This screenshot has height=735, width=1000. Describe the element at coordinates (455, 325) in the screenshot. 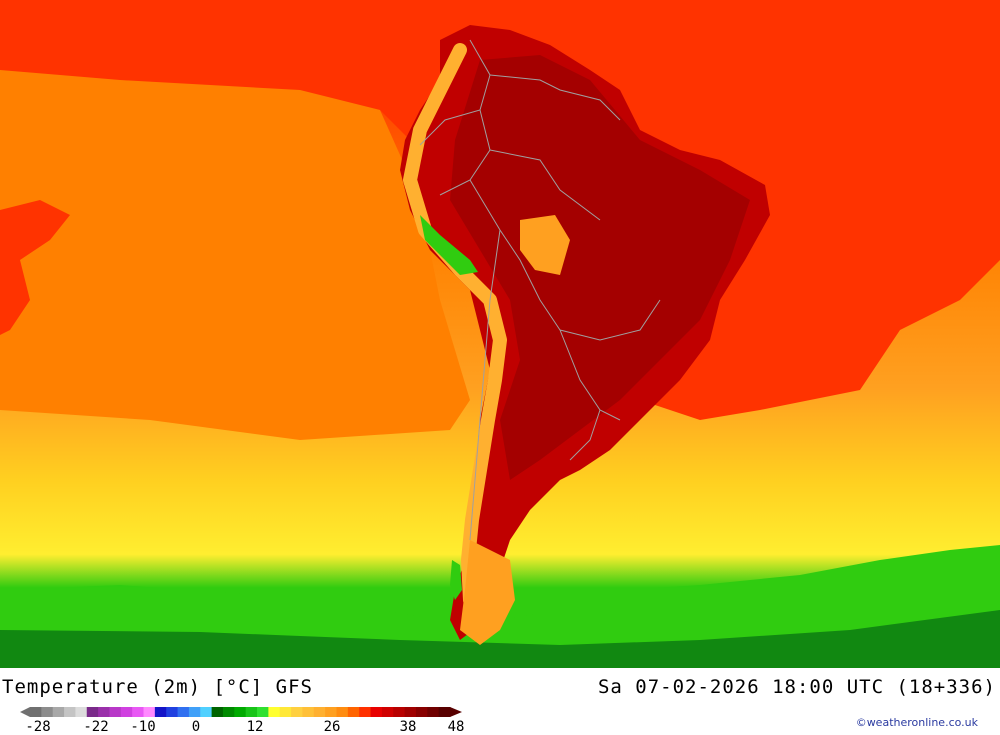

I see `andes-cordillera` at that location.